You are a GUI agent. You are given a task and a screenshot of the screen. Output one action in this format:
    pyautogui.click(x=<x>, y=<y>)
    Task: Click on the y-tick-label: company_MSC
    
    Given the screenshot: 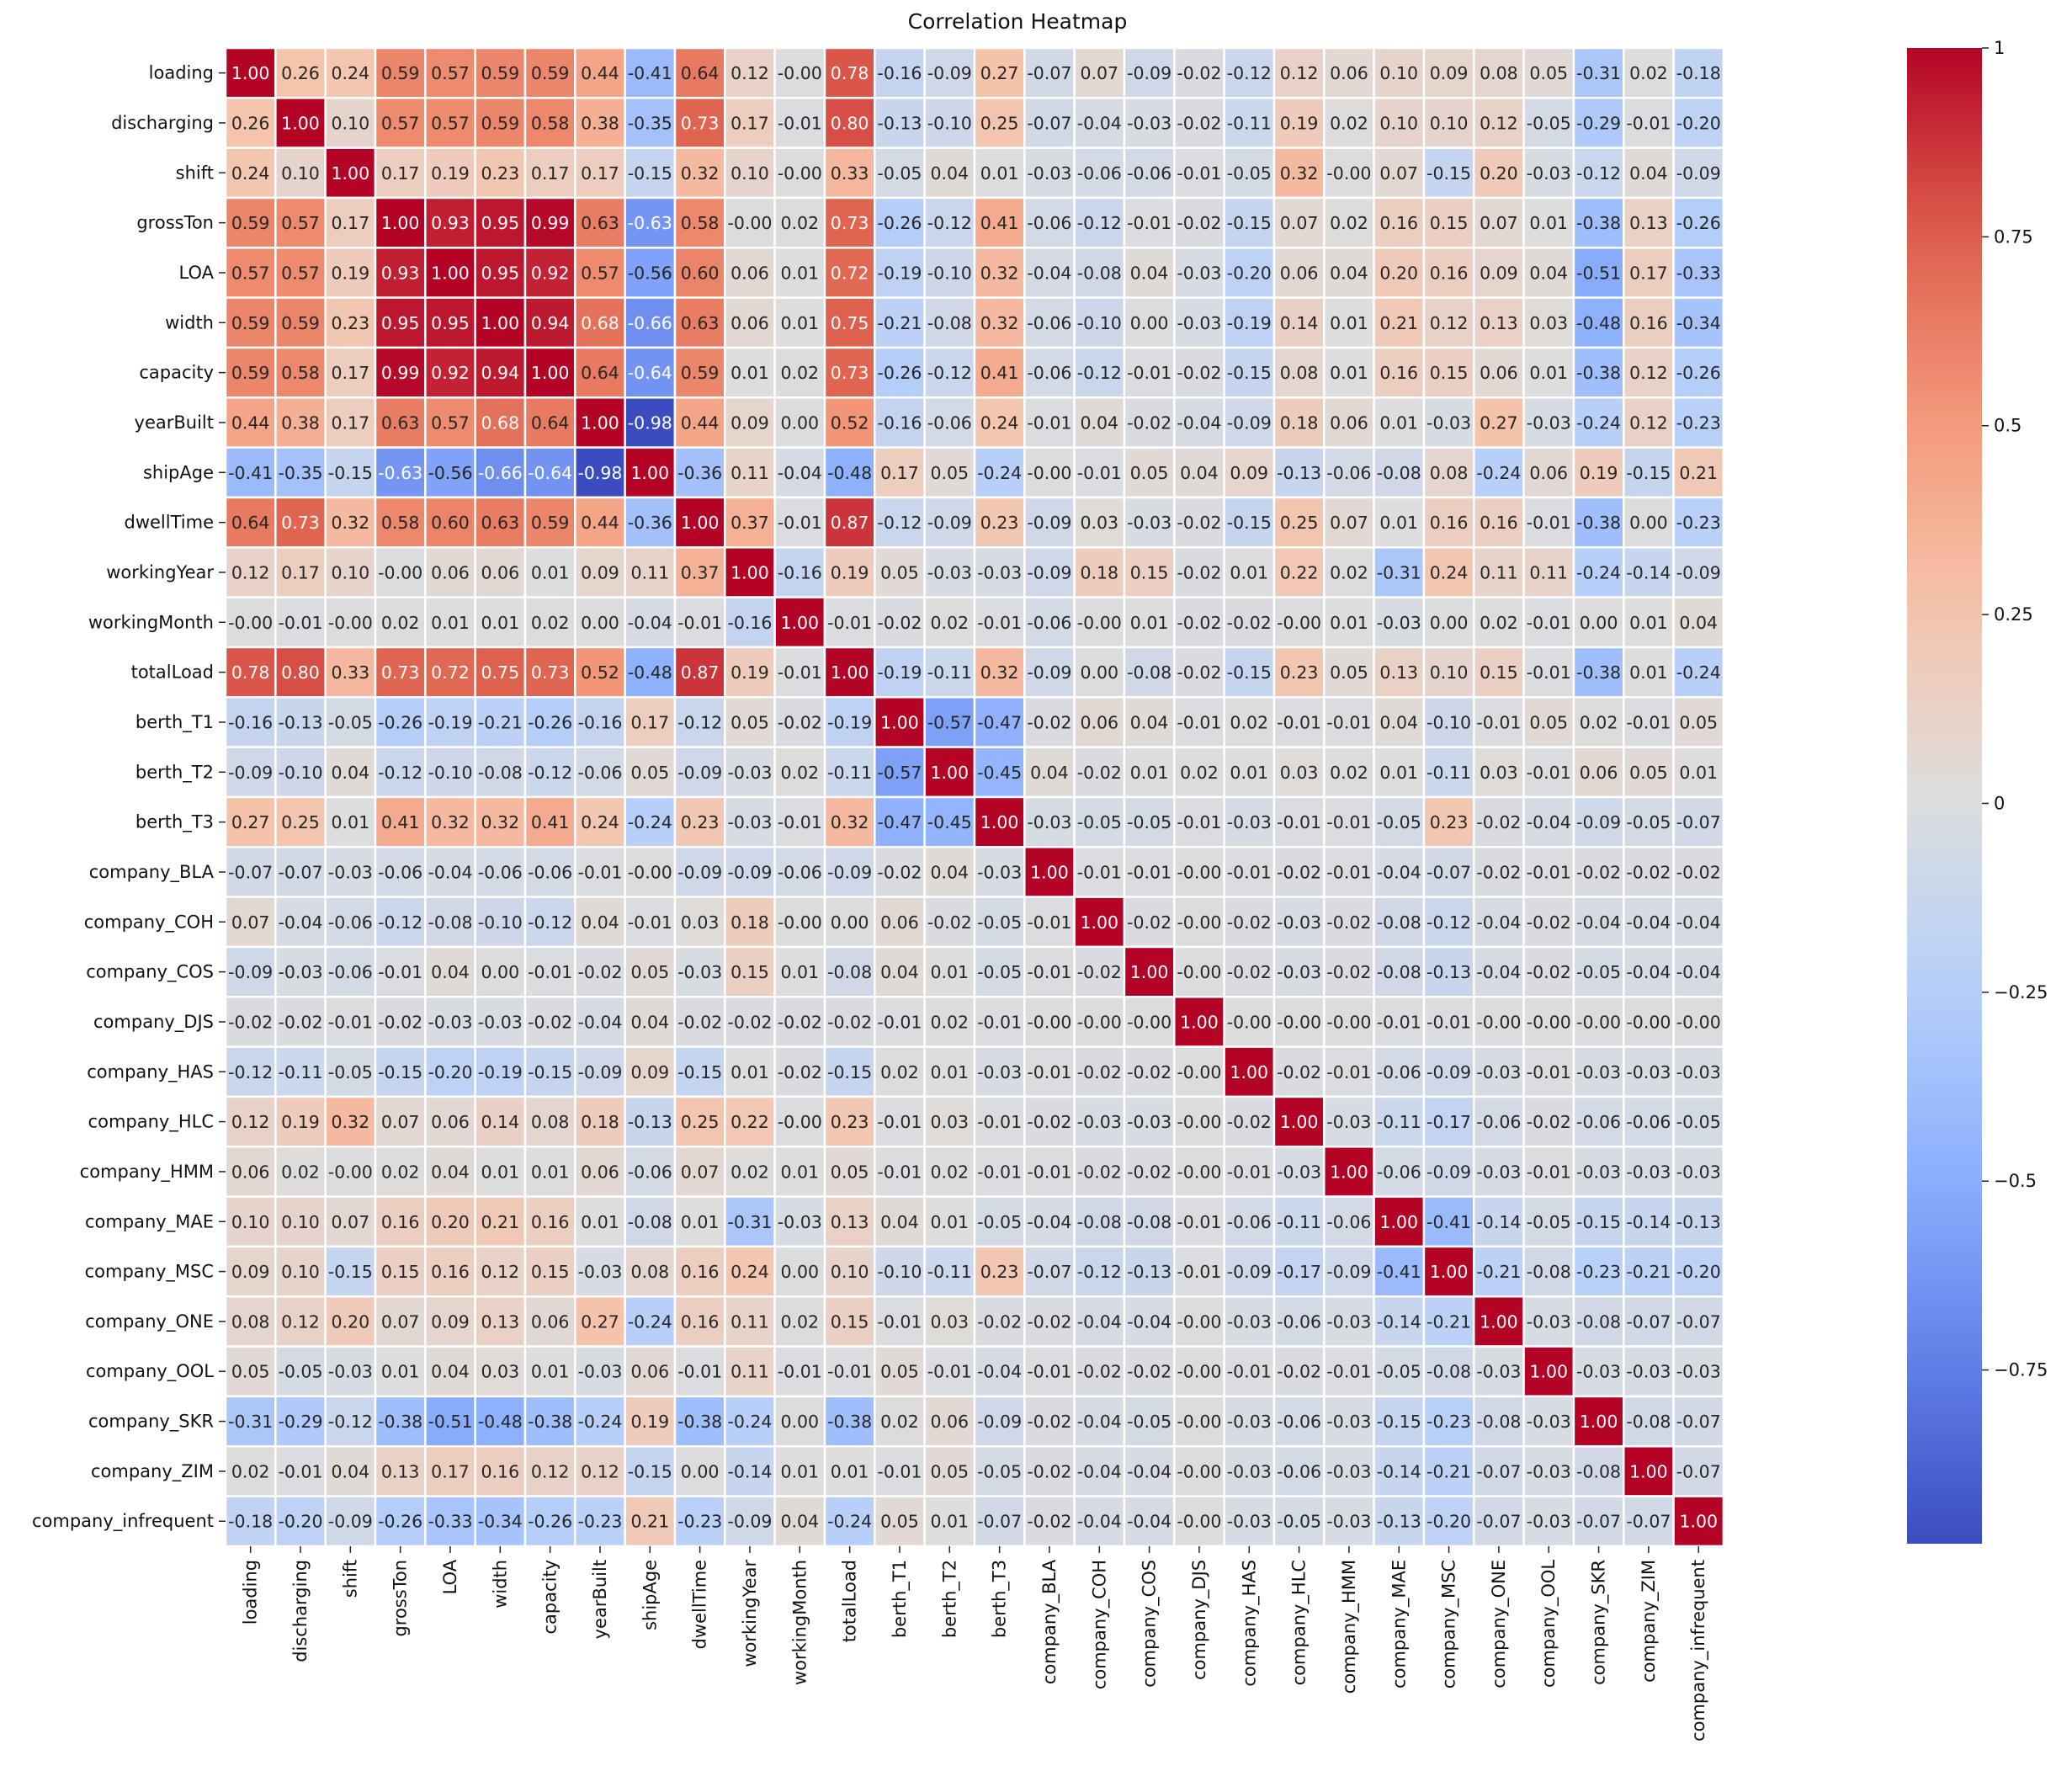 What is the action you would take?
    pyautogui.click(x=149, y=1272)
    